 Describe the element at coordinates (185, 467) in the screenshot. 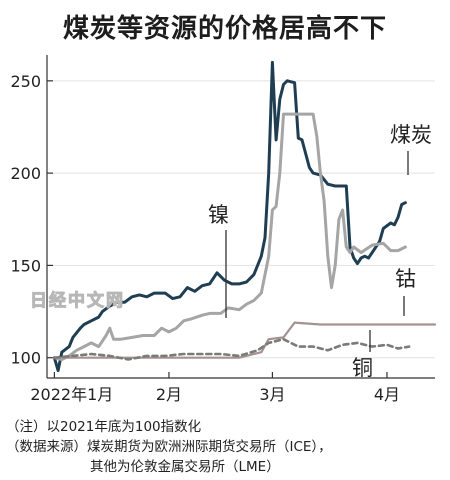

I see `footnote-source-line2: 其他为伦敦金属交易所（LME）` at that location.